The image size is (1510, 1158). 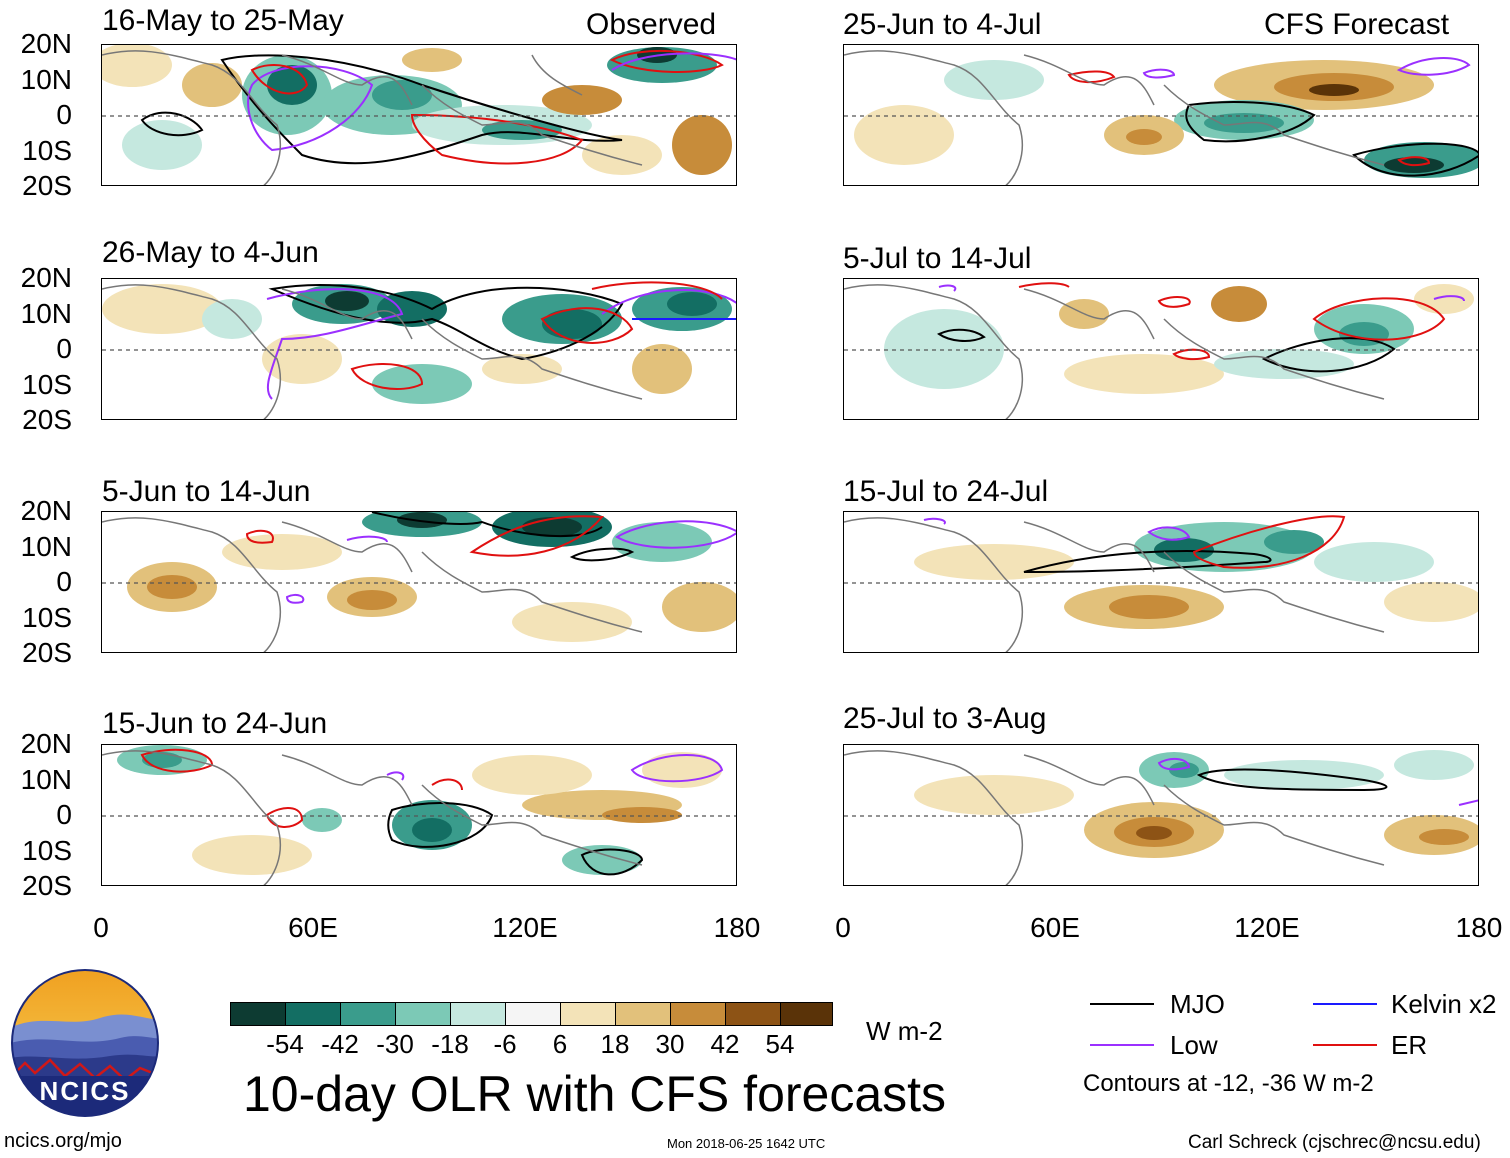 What do you see at coordinates (615, 1044) in the screenshot?
I see `colorbar-label: 18` at bounding box center [615, 1044].